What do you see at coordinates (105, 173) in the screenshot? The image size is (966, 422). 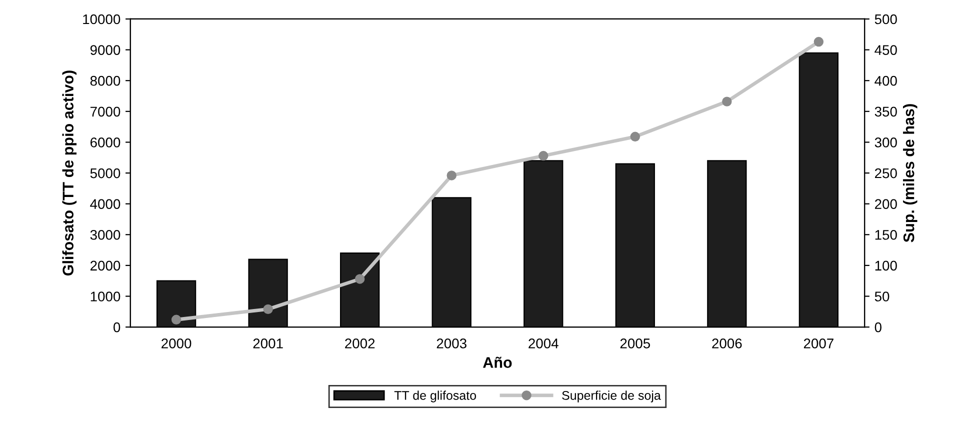 I see `y-tick-label: 5000` at bounding box center [105, 173].